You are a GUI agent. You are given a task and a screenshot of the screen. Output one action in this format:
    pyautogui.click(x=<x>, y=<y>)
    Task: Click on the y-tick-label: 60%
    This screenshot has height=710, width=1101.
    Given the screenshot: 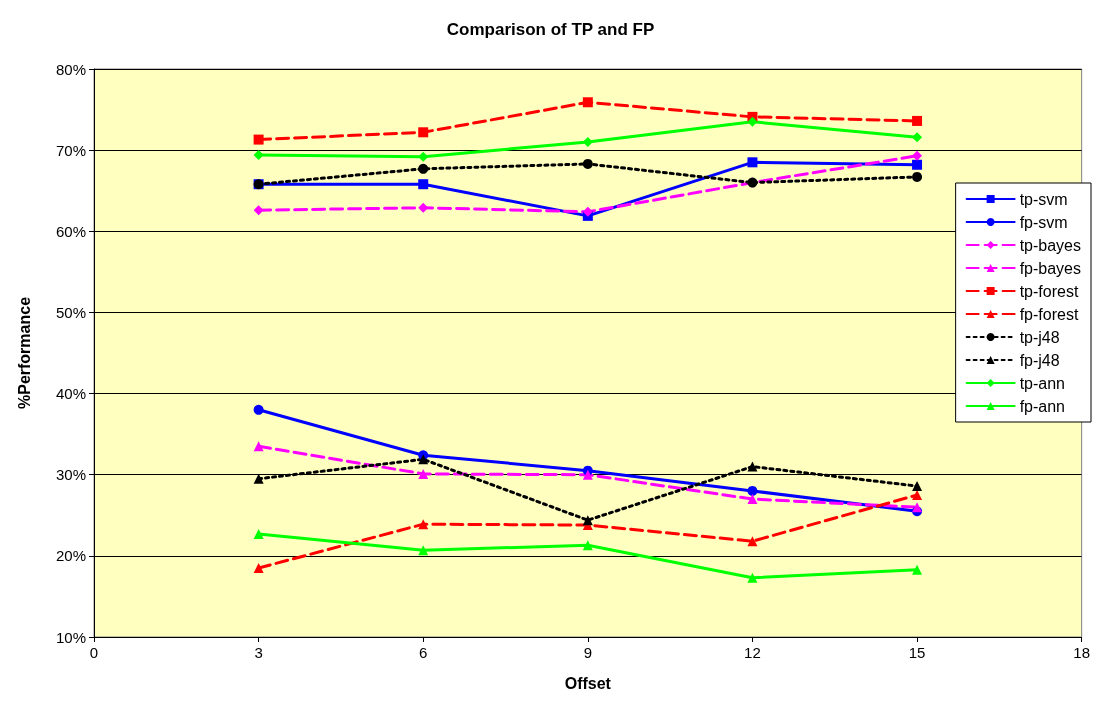 What is the action you would take?
    pyautogui.click(x=70, y=231)
    